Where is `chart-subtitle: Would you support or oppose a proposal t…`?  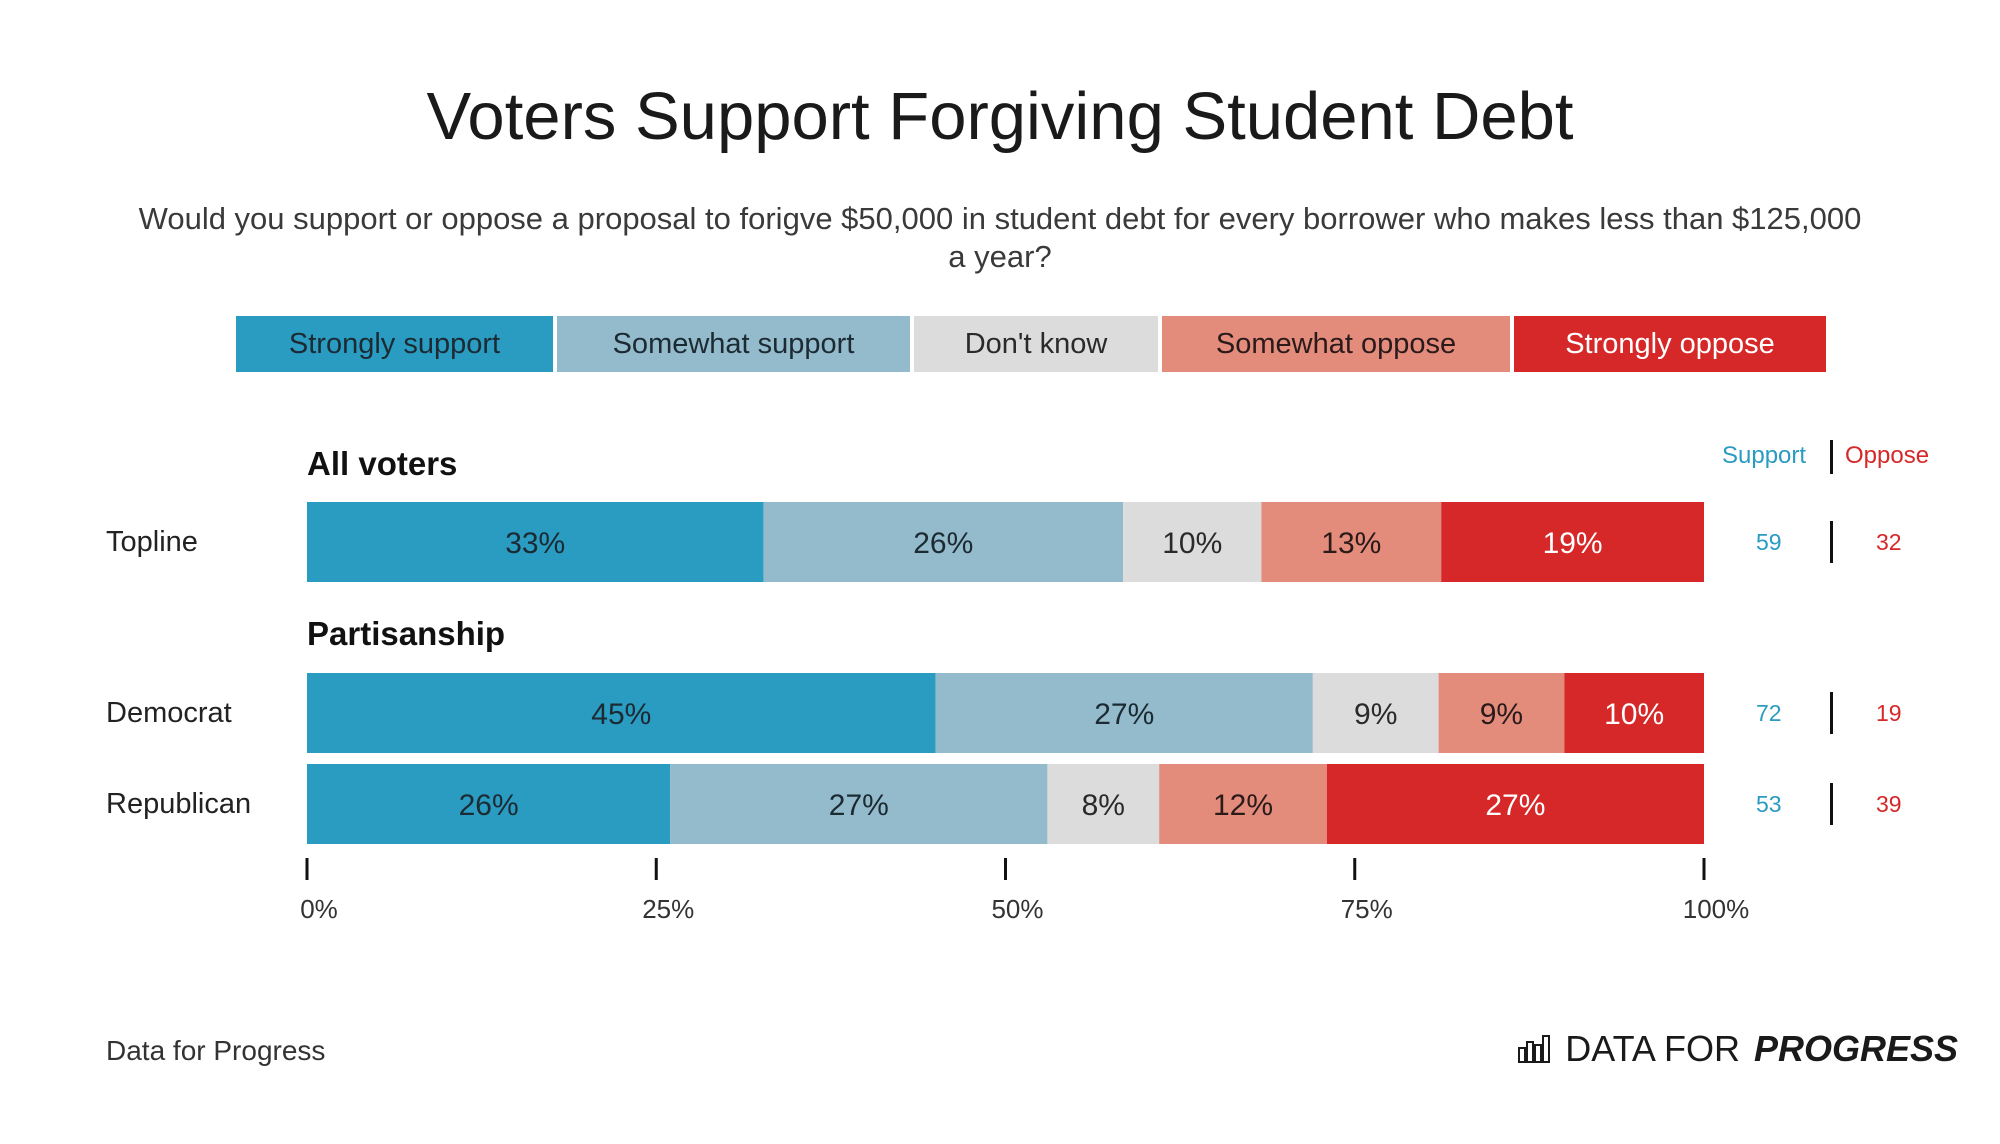
chart-subtitle: Would you support or oppose a proposal t… is located at coordinates (1000, 237).